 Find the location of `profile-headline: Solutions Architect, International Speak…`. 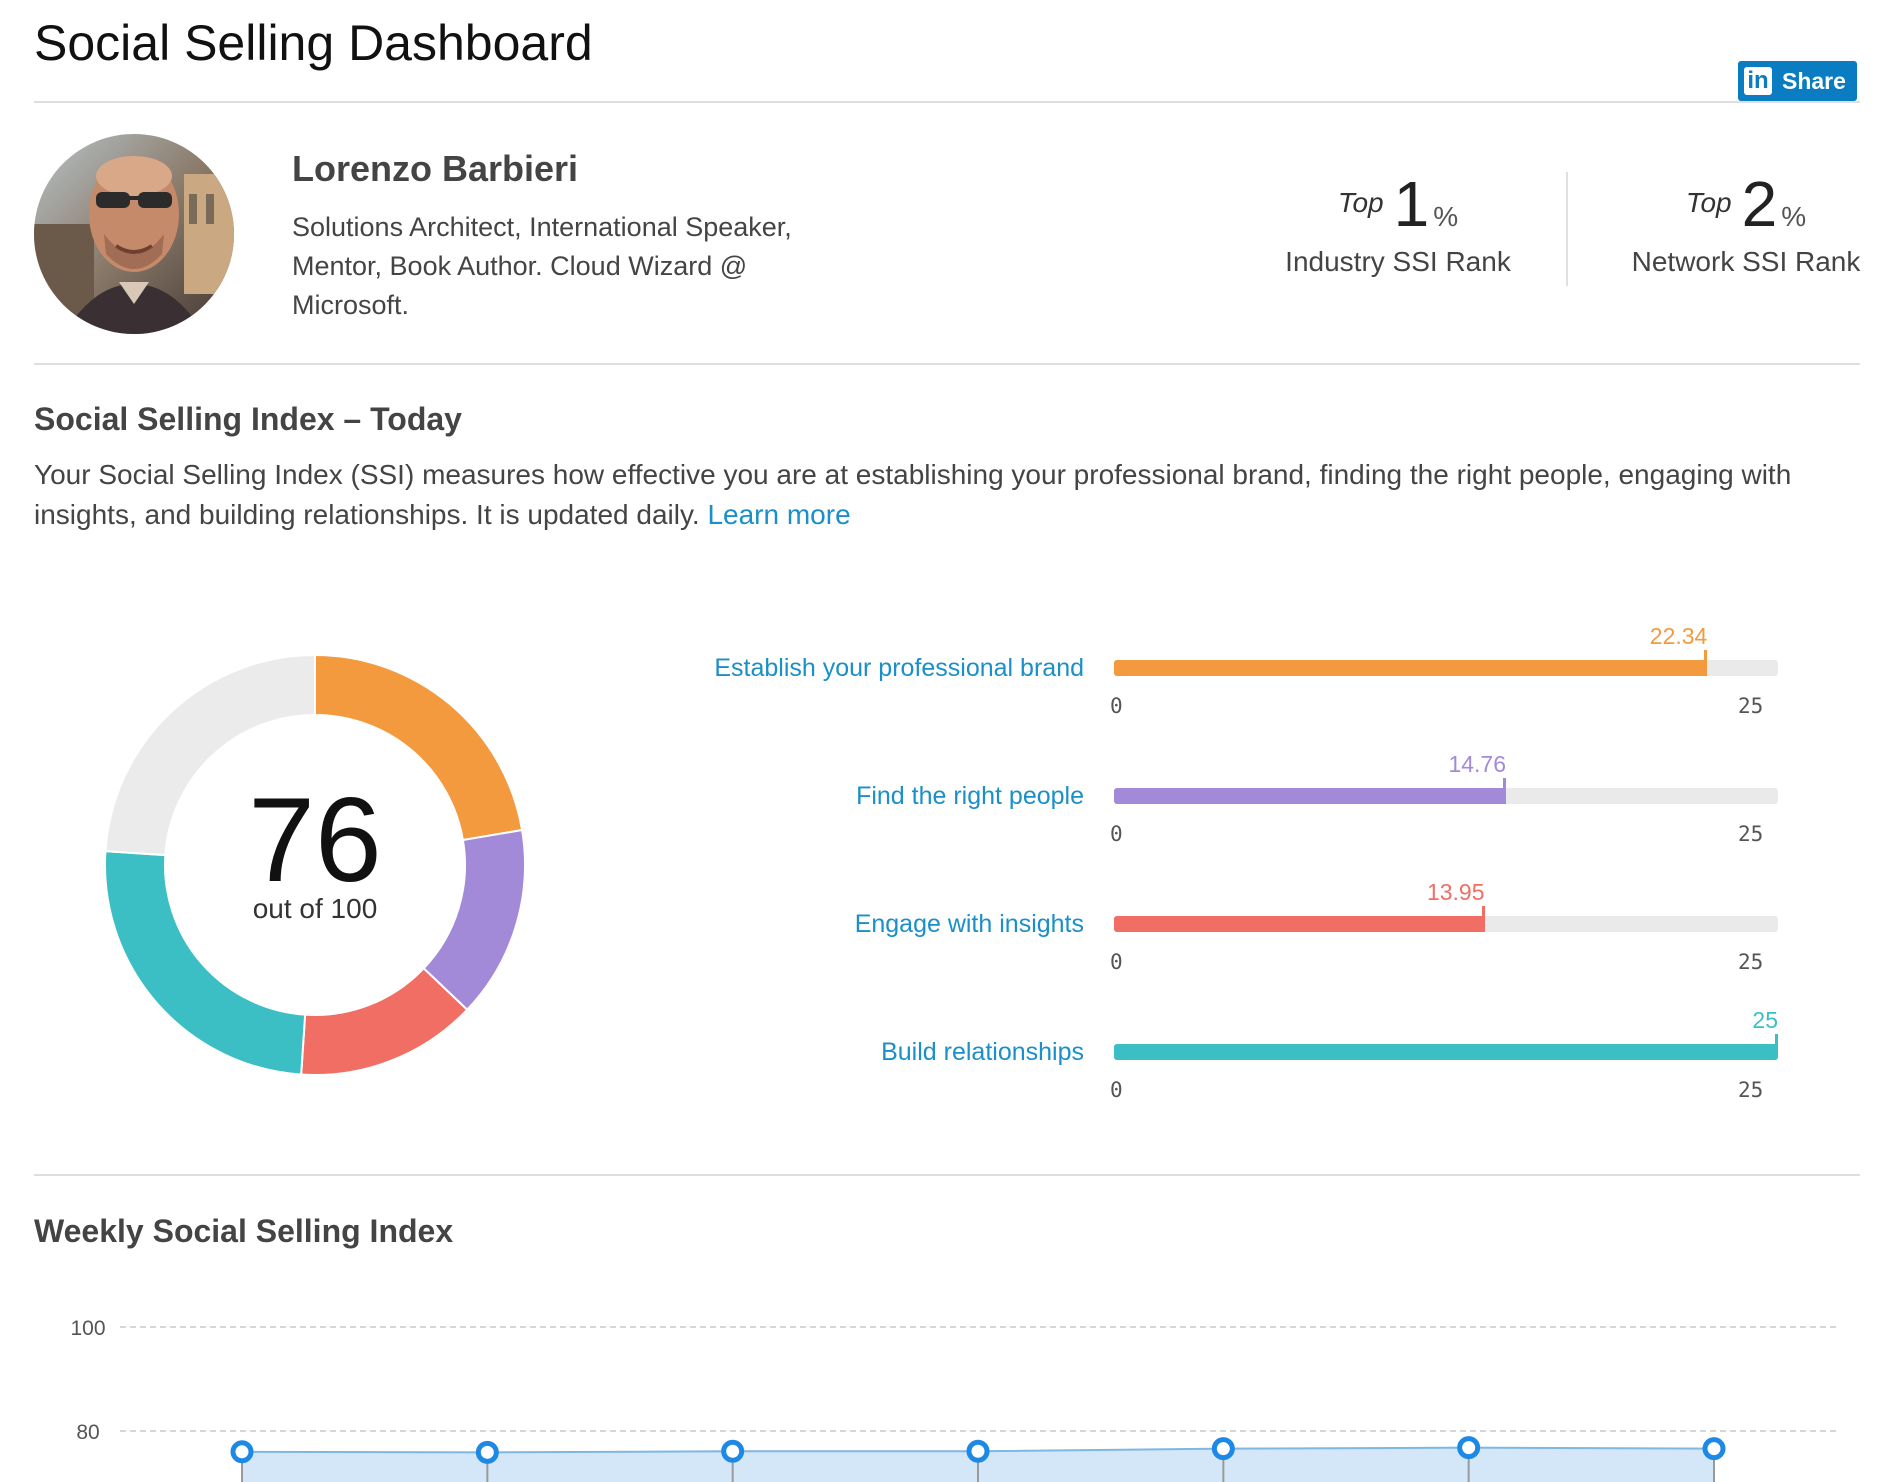

profile-headline: Solutions Architect, International Speak… is located at coordinates (542, 266).